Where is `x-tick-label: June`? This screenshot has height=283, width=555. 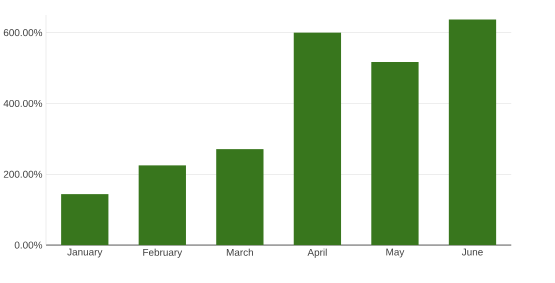 x-tick-label: June is located at coordinates (472, 252).